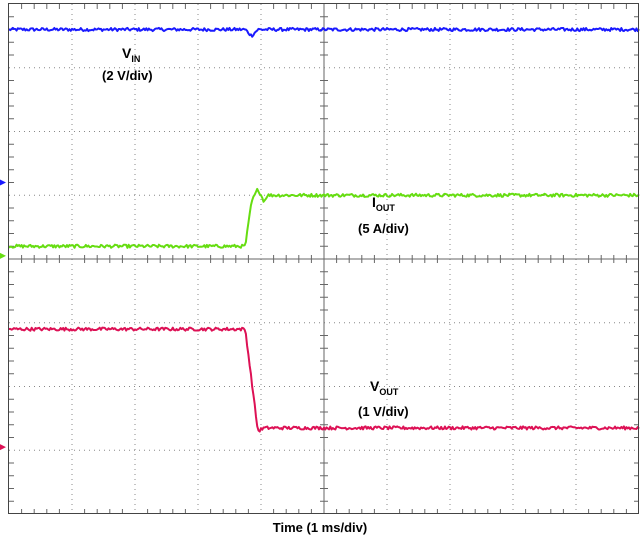 This screenshot has height=542, width=640. I want to click on vout-label-main: V, so click(375, 386).